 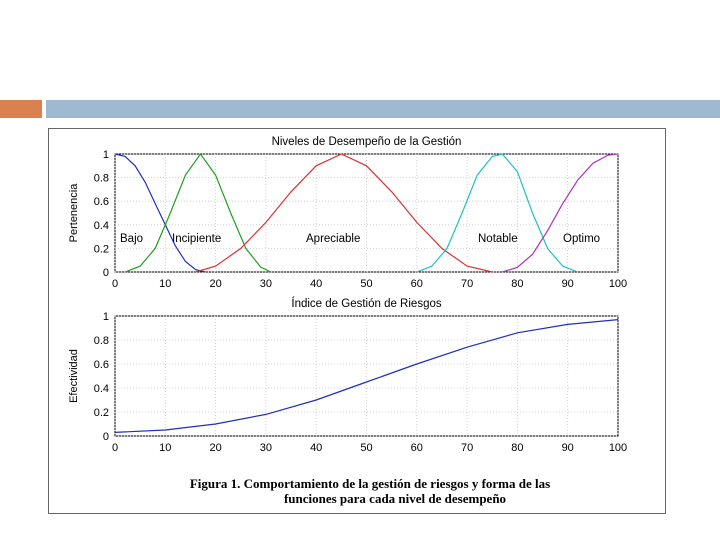 What do you see at coordinates (395, 498) in the screenshot?
I see `figure-caption-line2: funciones para cada nivel de desempeño` at bounding box center [395, 498].